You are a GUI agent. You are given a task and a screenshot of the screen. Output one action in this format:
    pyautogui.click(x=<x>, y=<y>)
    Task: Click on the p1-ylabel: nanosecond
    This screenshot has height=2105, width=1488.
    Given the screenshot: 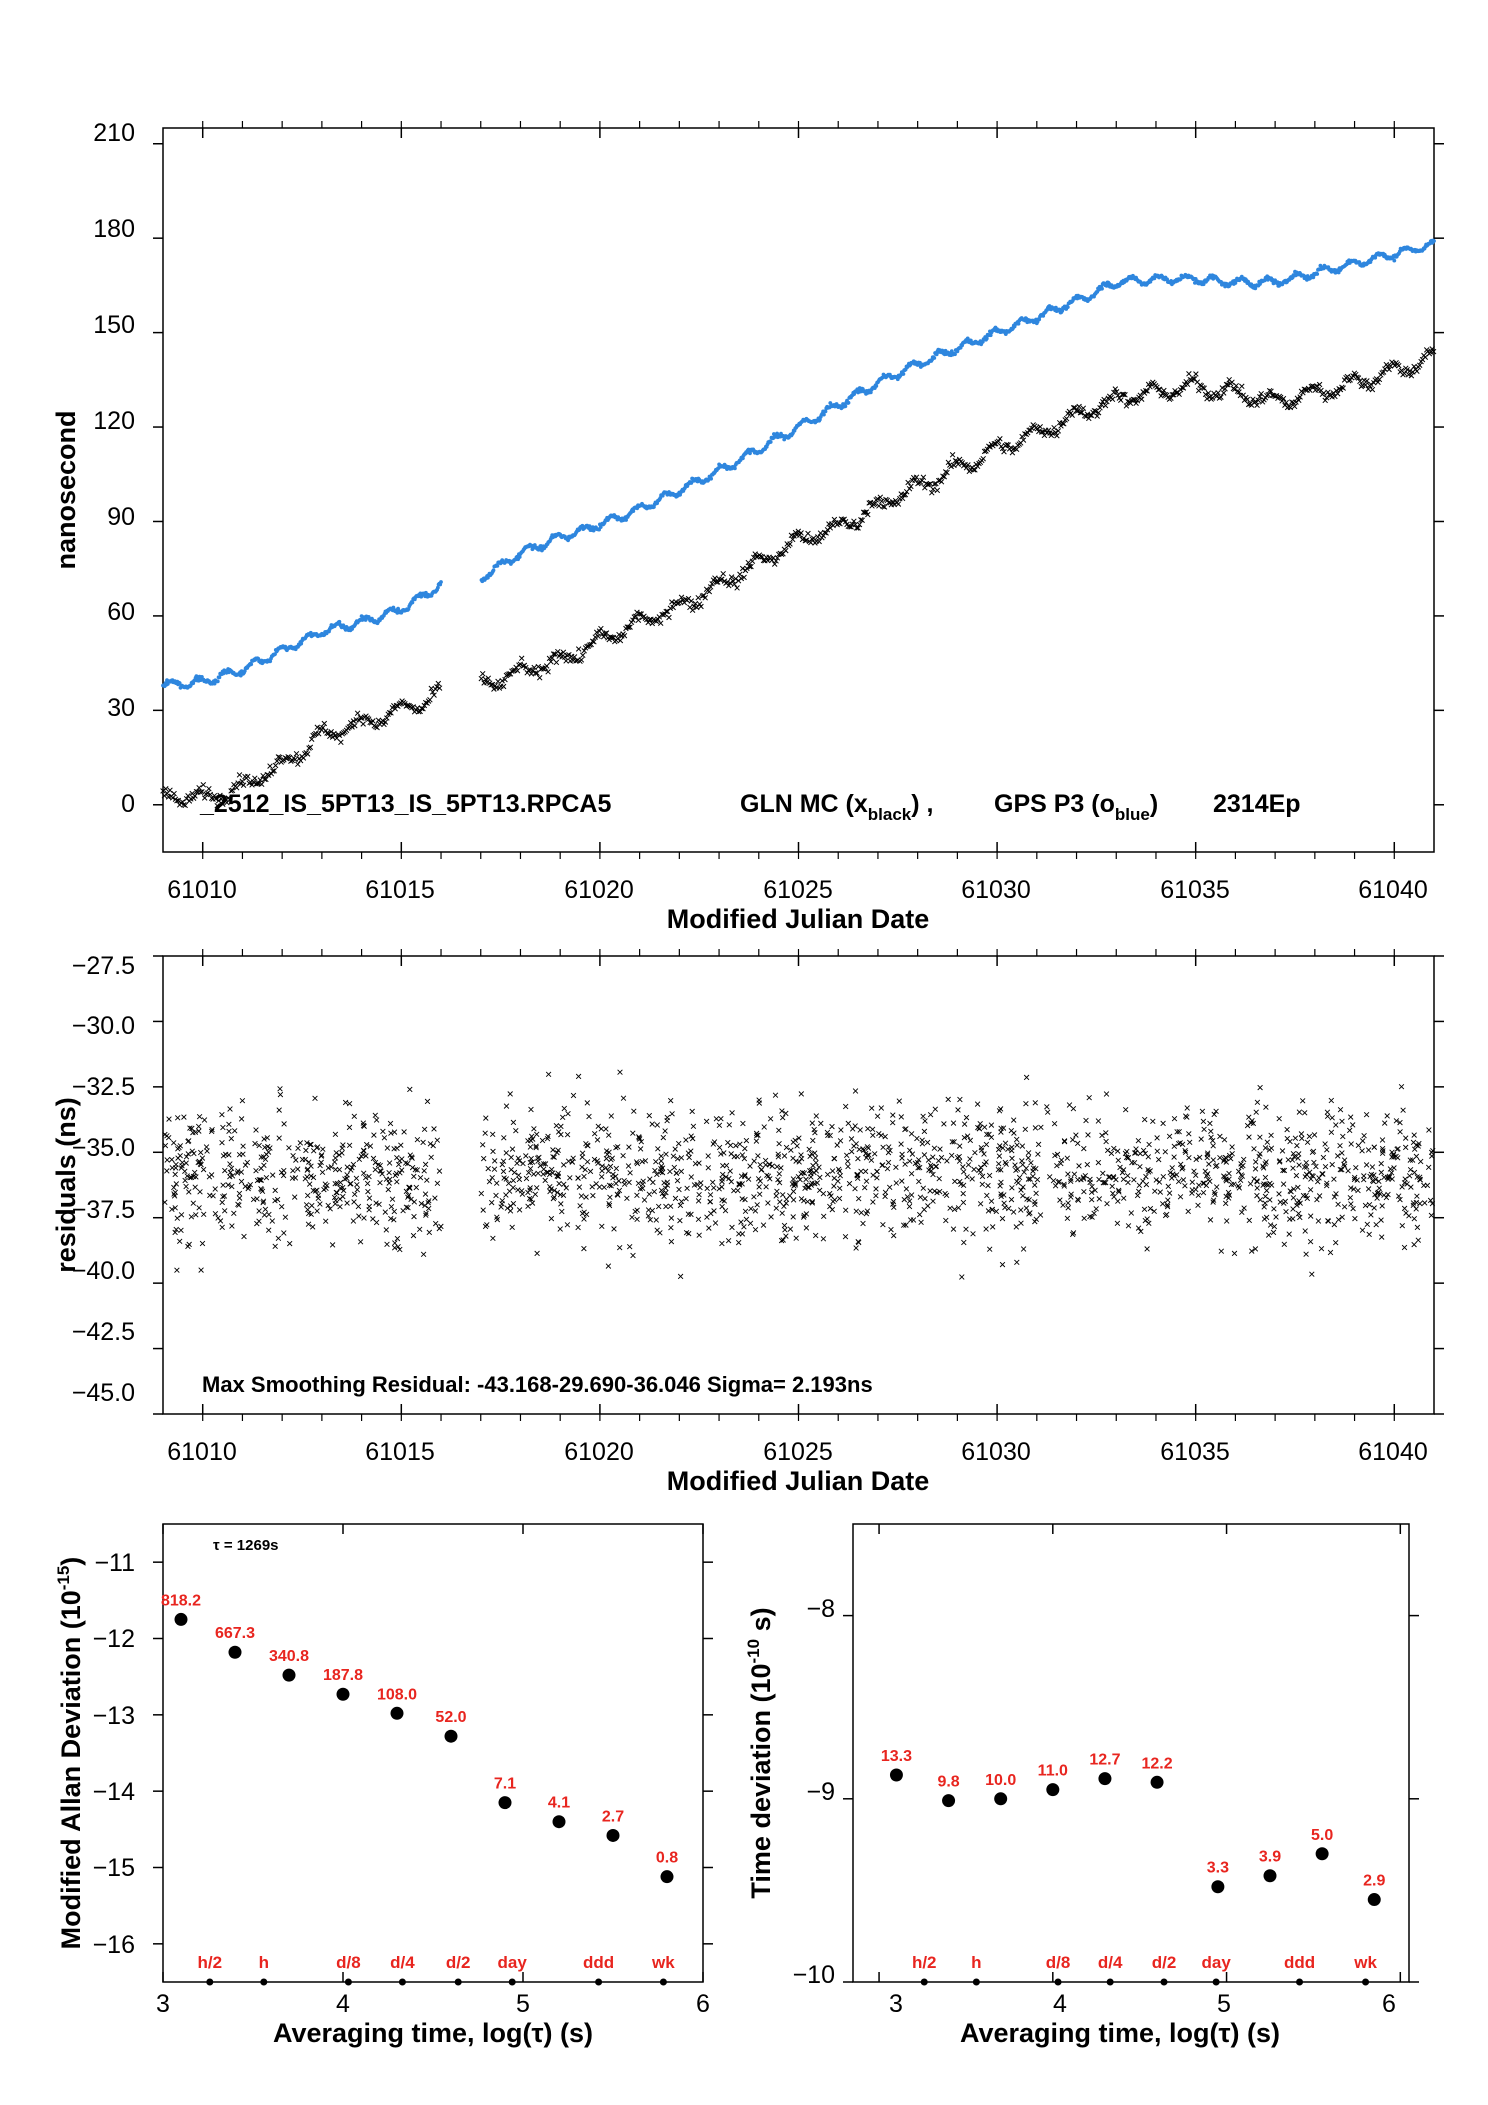 What is the action you would take?
    pyautogui.click(x=66, y=489)
    